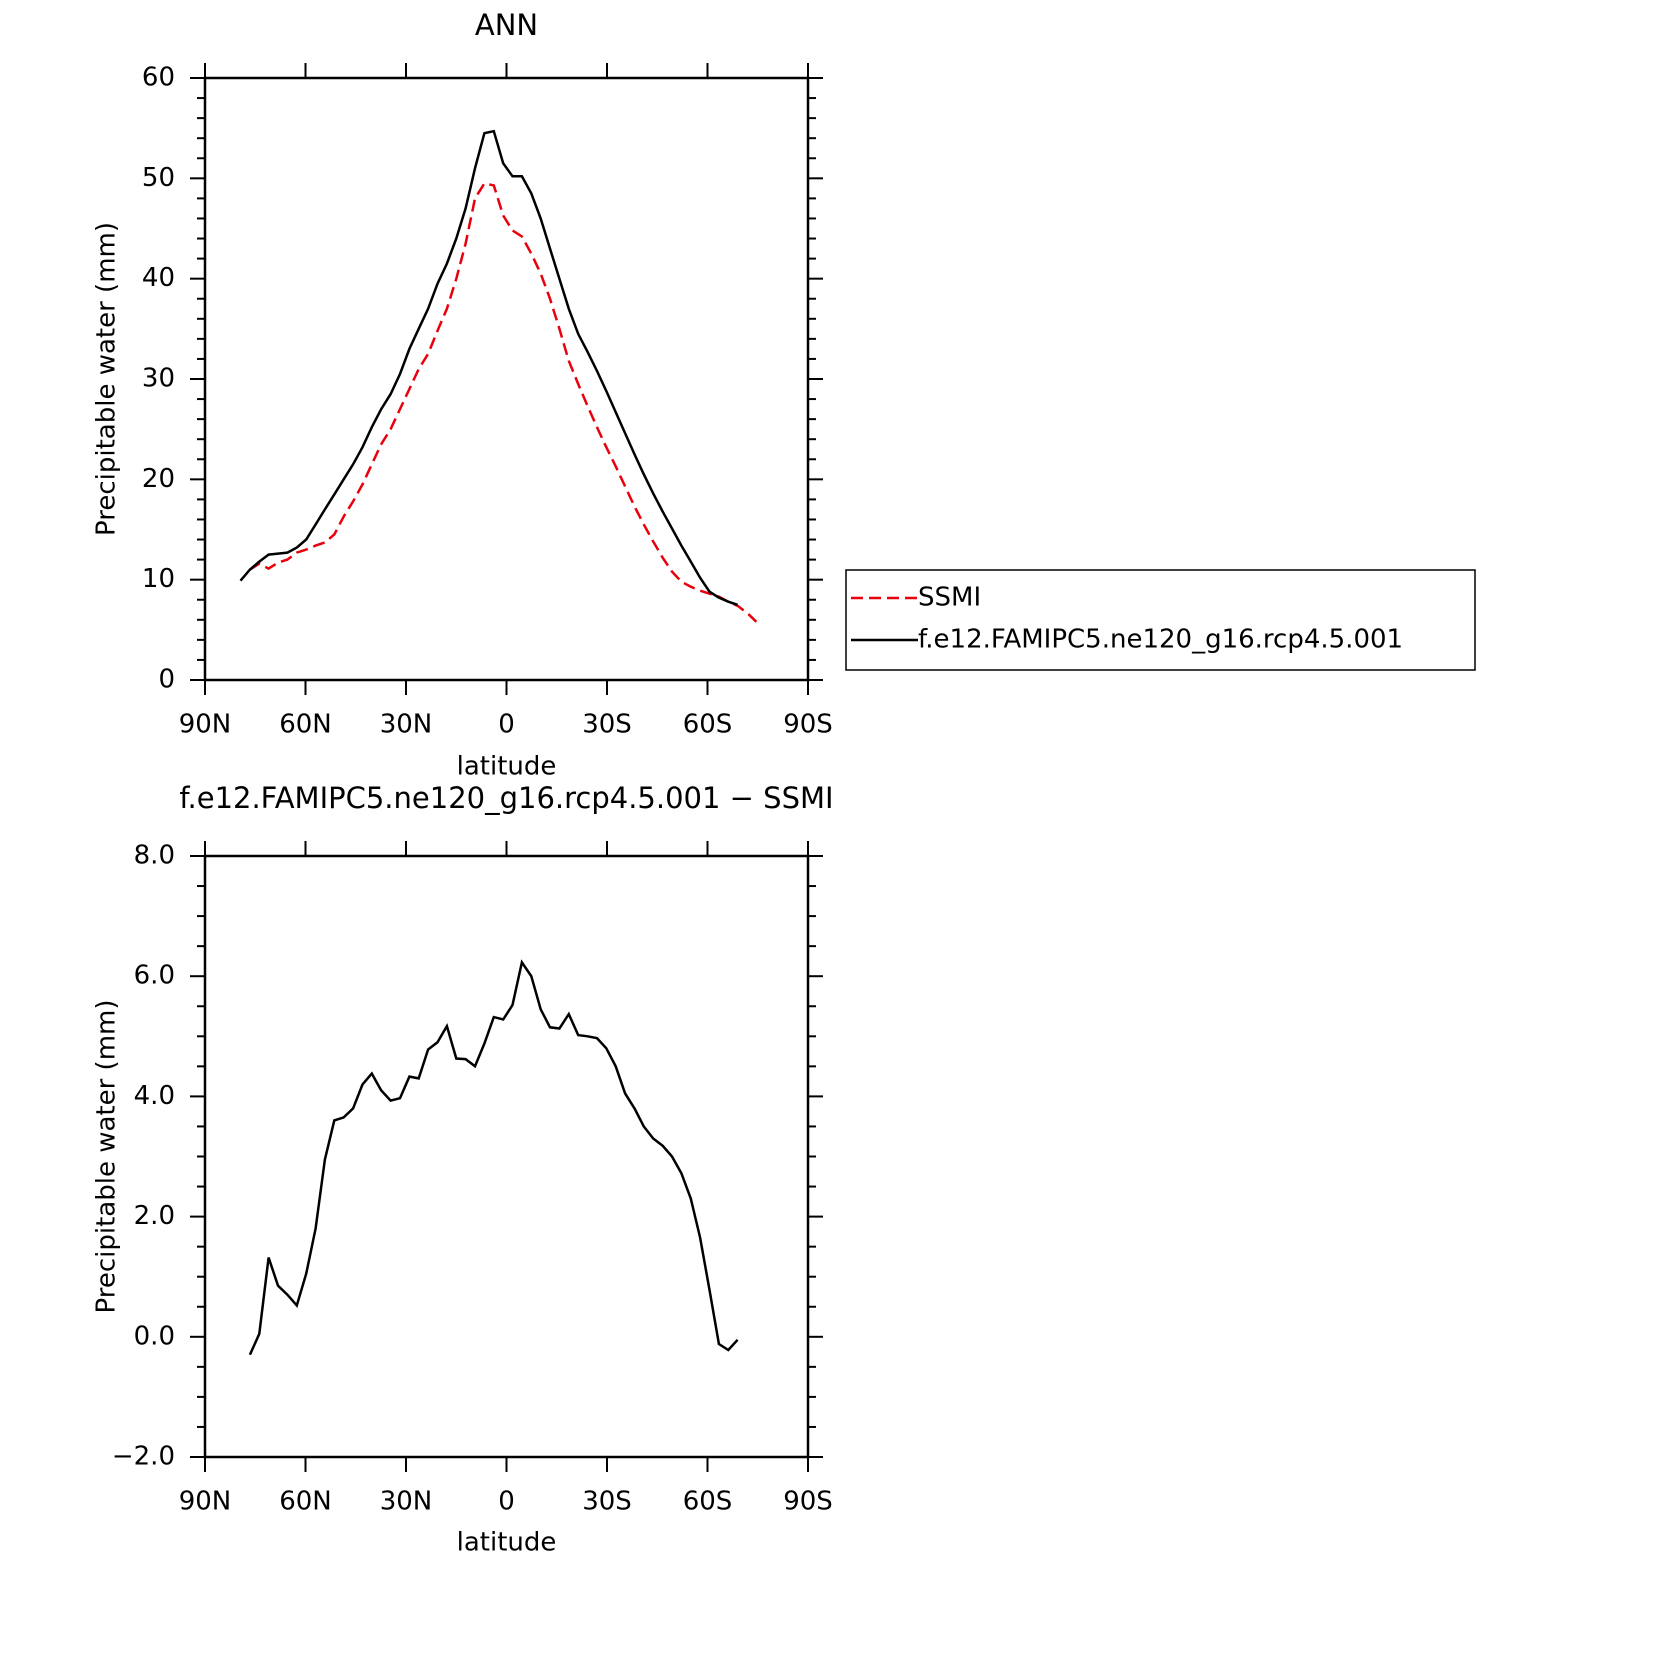  Describe the element at coordinates (154, 1096) in the screenshot. I see `y-tick-label: 4.0` at that location.